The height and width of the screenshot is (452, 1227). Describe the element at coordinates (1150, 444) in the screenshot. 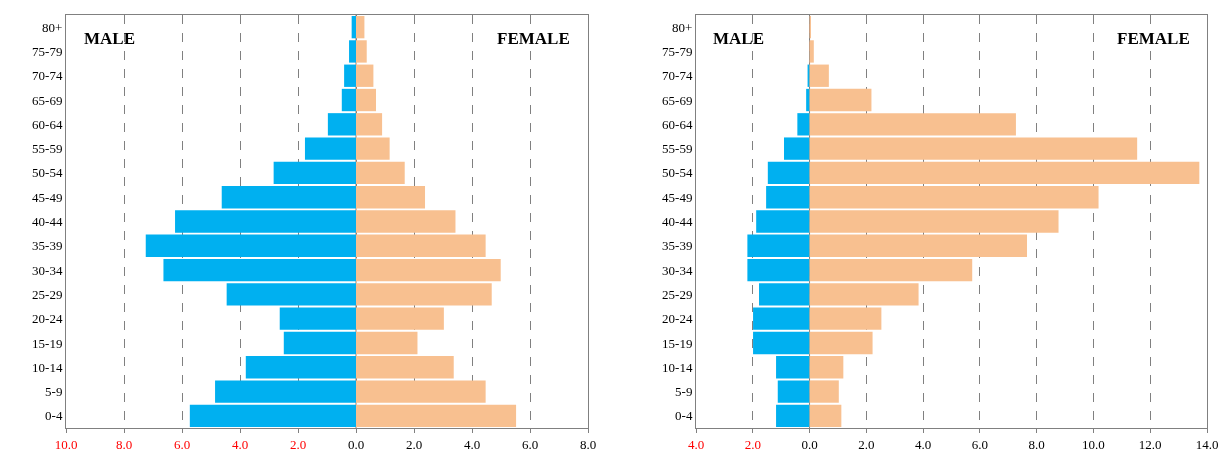

I see `x-tick-label: 12.0` at that location.